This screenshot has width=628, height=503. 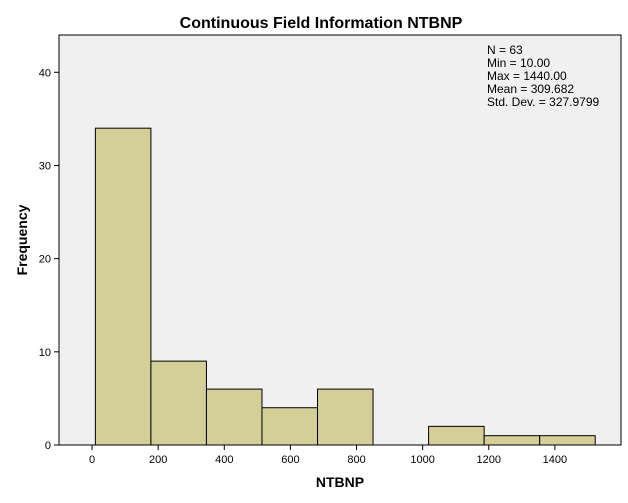 What do you see at coordinates (321, 23) in the screenshot?
I see `chart-title: Continuous Field Information NTBNP` at bounding box center [321, 23].